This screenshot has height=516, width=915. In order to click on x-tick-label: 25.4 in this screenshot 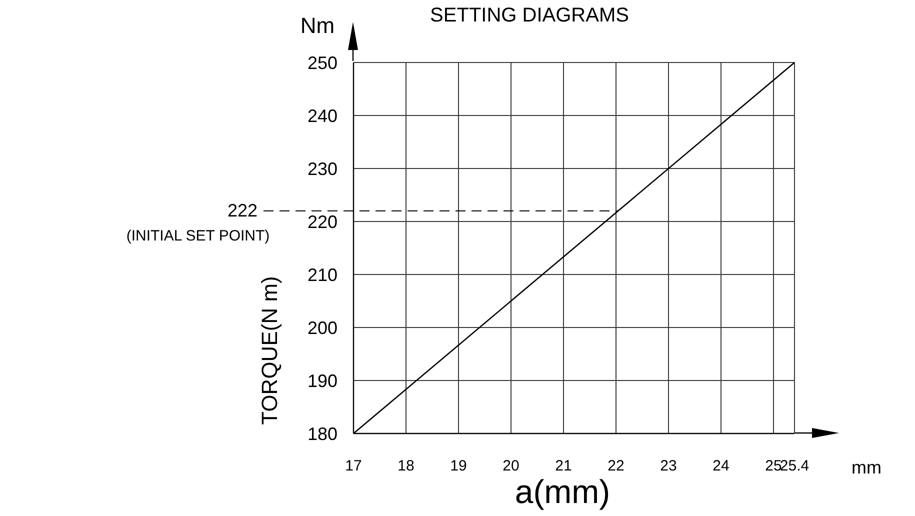, I will do `click(795, 466)`.